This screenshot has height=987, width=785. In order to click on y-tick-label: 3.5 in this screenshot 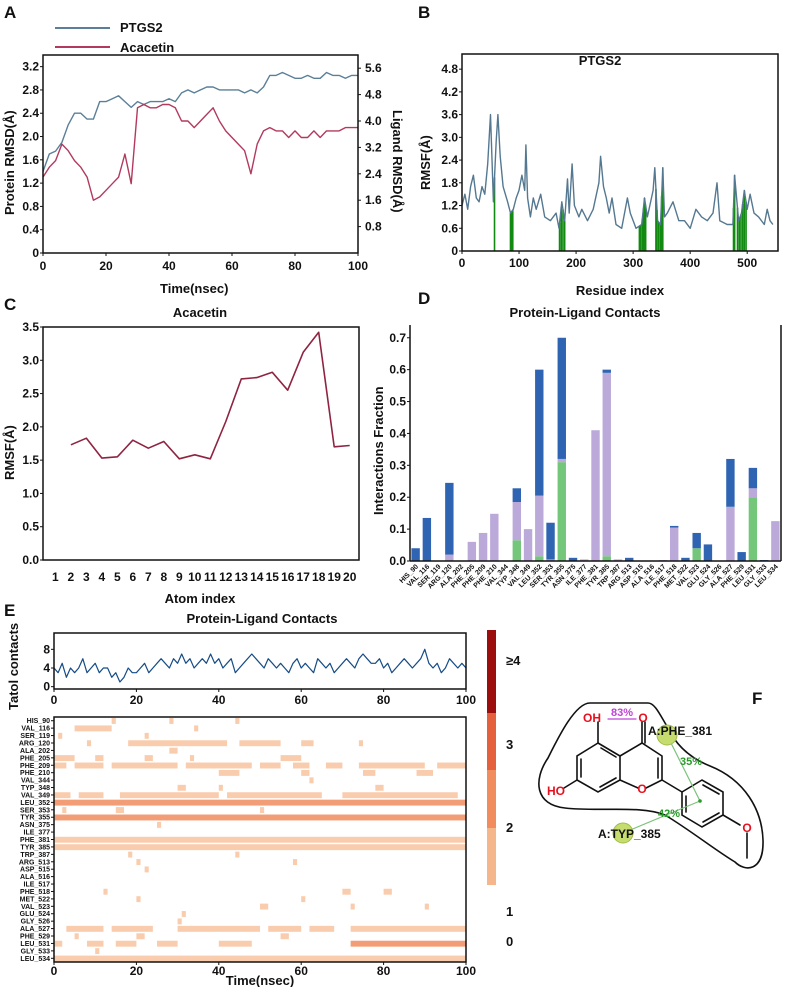, I will do `click(30, 327)`.